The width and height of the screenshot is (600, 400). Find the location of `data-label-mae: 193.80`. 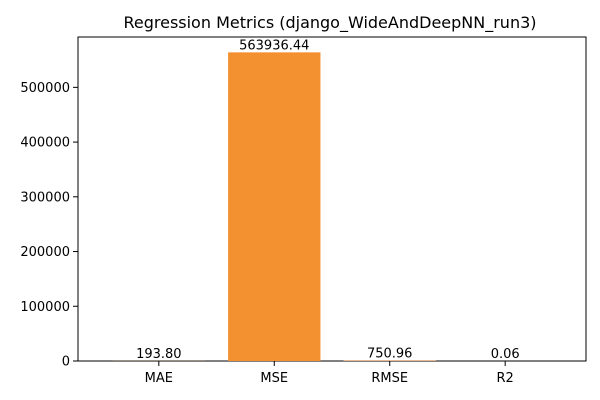

data-label-mae: 193.80 is located at coordinates (159, 354).